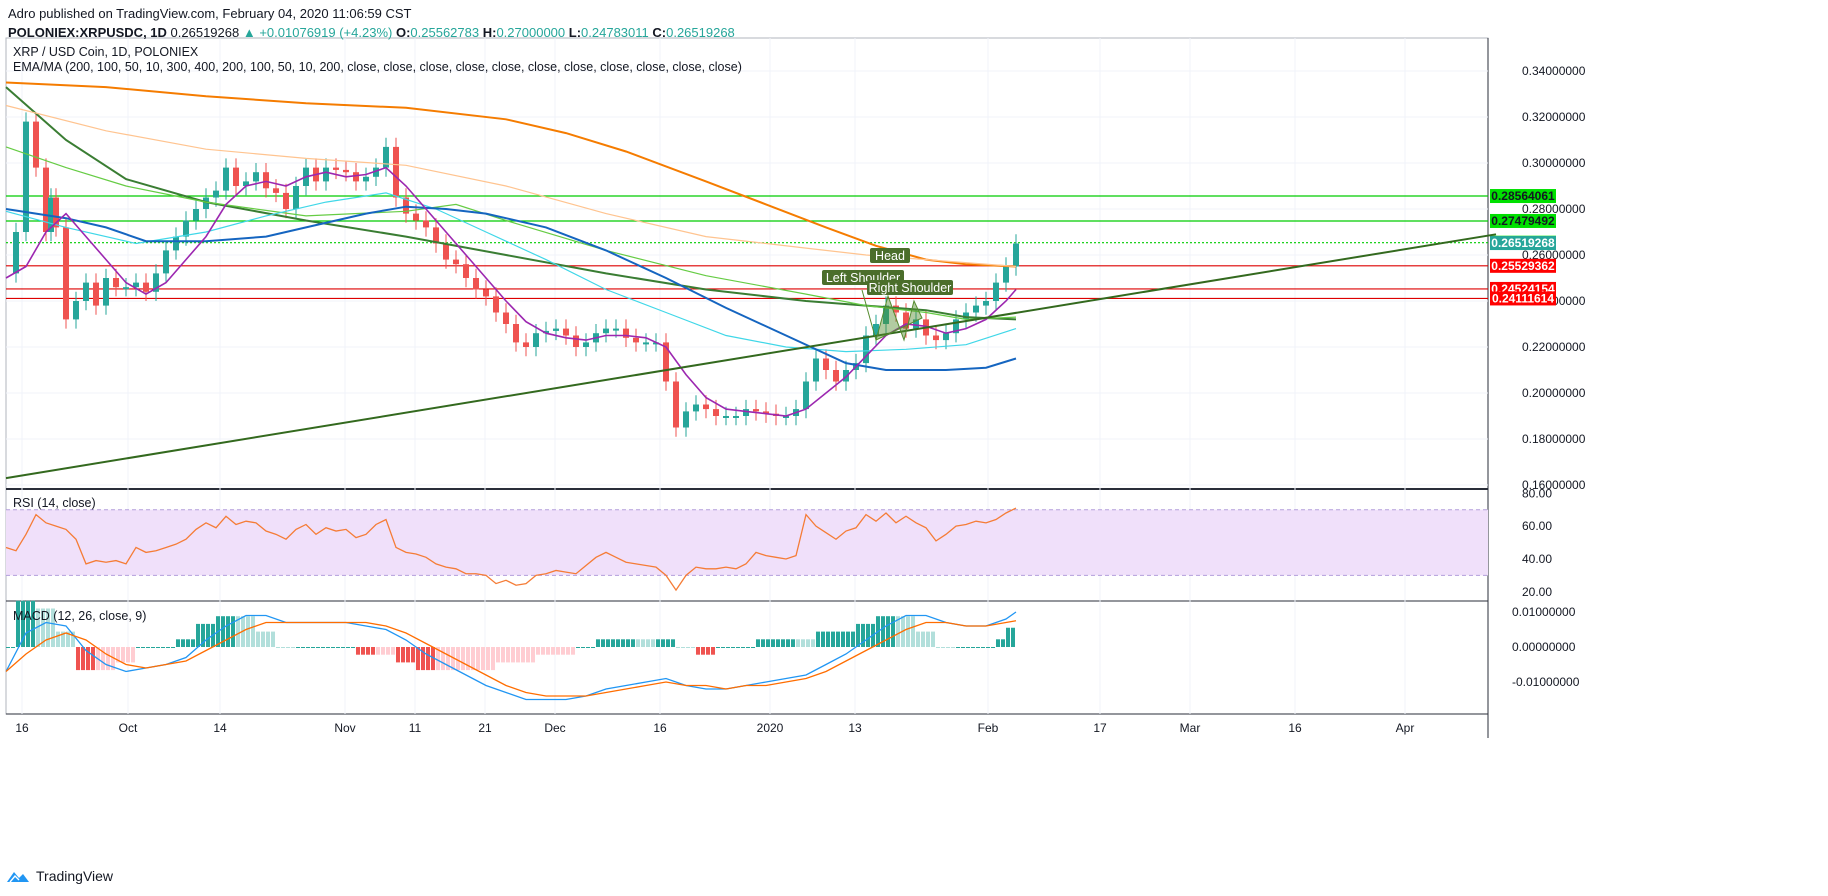 Image resolution: width=1828 pixels, height=896 pixels. I want to click on macd-title: MACD (12, 26, close, 9), so click(79, 616).